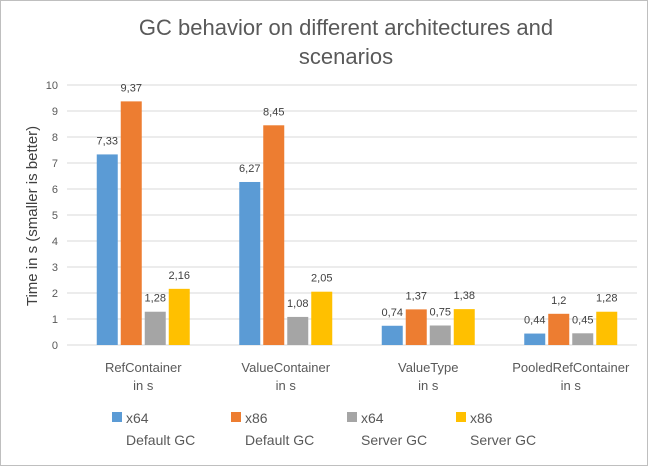  I want to click on y-tick-label: 2, so click(55, 294).